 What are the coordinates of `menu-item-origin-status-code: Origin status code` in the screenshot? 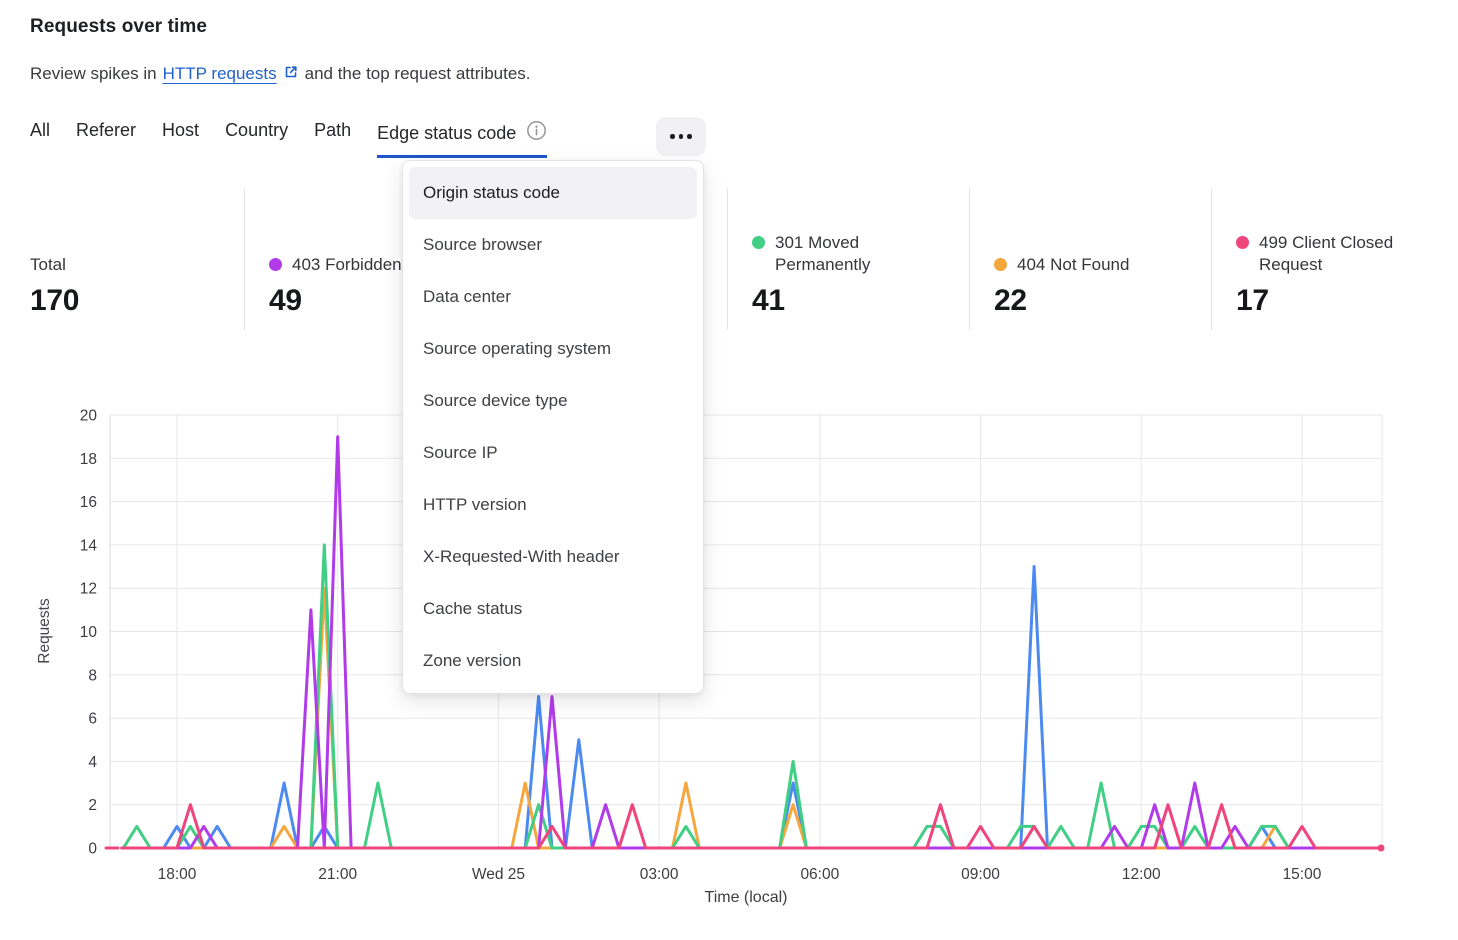 It's located at (553, 193).